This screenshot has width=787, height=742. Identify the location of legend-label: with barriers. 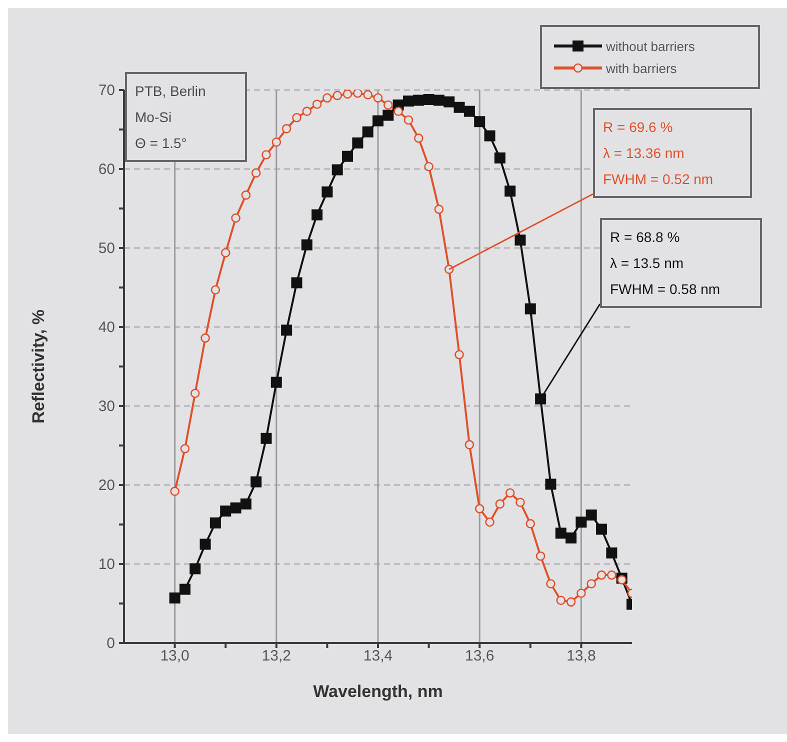
(641, 68).